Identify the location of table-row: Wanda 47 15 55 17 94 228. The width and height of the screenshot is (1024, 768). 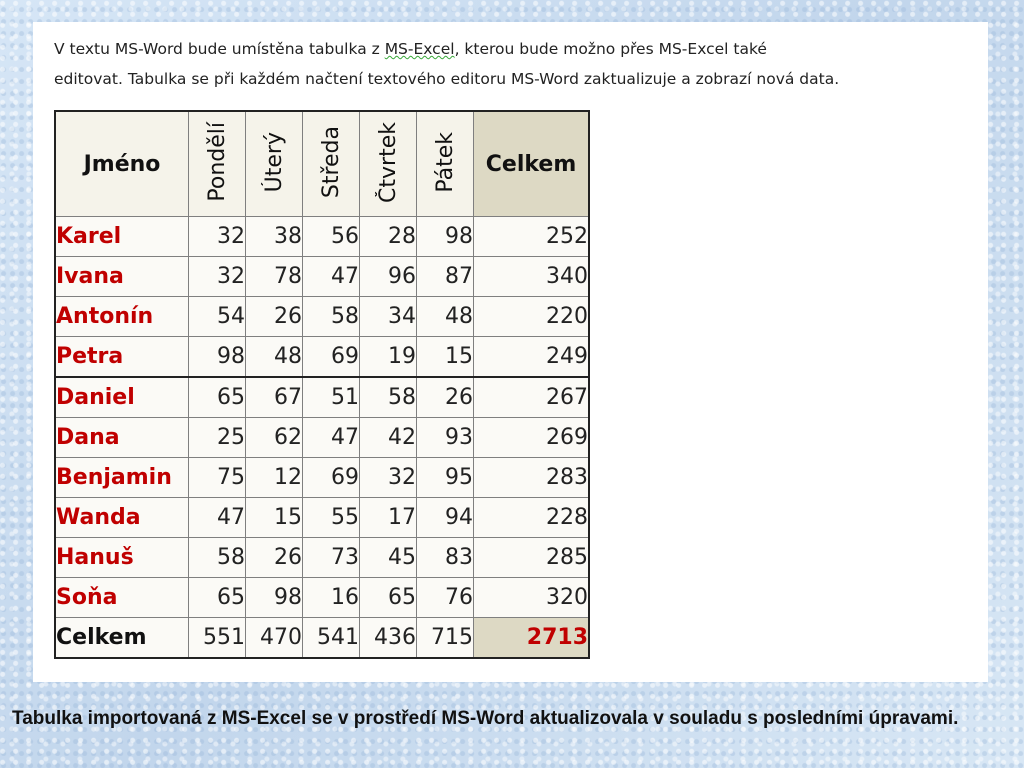
(322, 517).